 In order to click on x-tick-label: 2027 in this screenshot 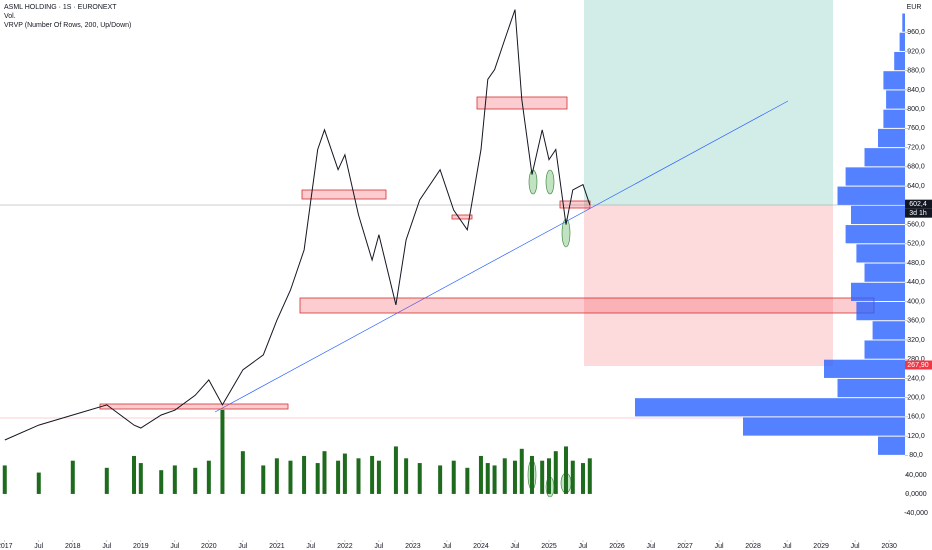, I will do `click(685, 546)`.